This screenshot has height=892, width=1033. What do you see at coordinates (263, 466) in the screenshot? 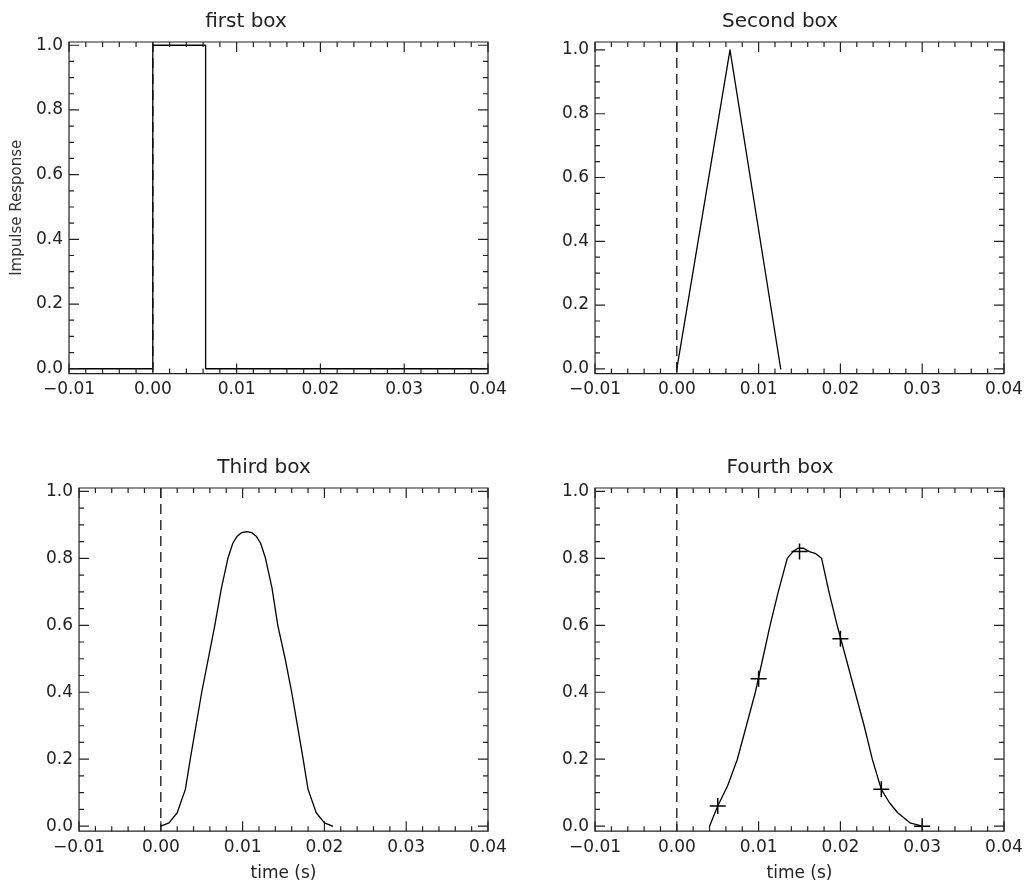
I see `chart-title: Third box` at bounding box center [263, 466].